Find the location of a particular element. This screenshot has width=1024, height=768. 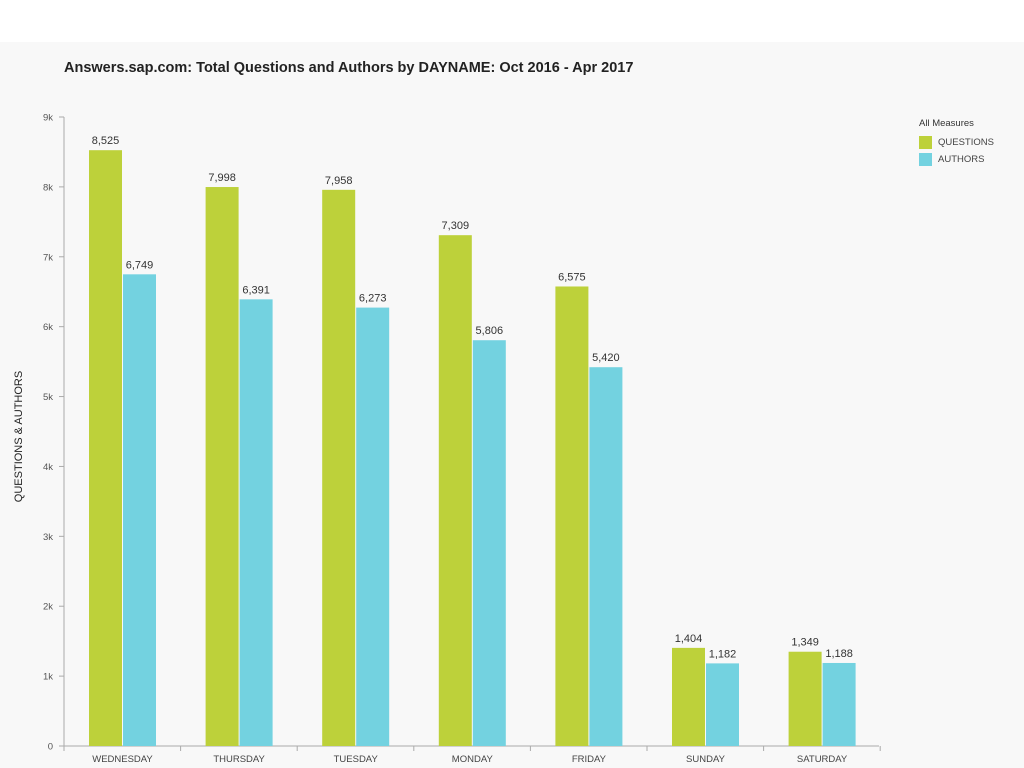

data-label-authors-sunday: 1,182 is located at coordinates (723, 654).